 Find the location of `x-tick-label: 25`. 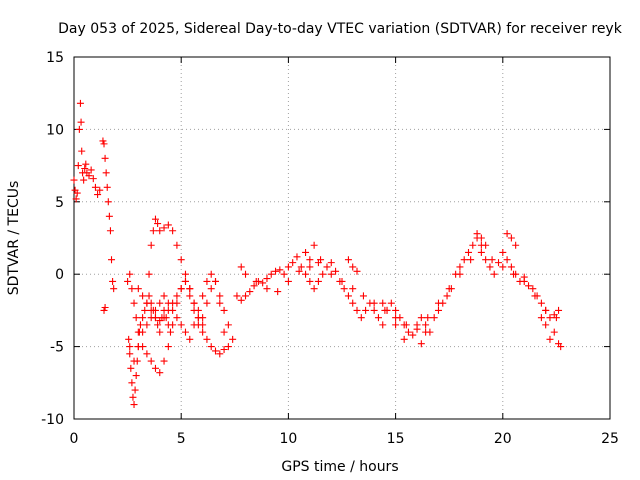

x-tick-label: 25 is located at coordinates (610, 439).